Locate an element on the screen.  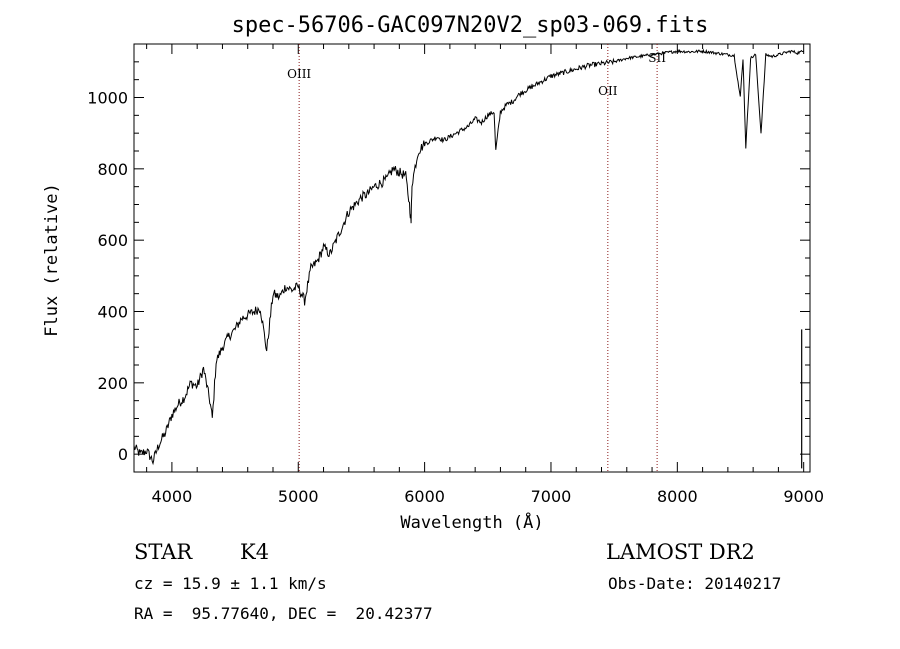
y-tick-label: 1000 is located at coordinates (107, 98).